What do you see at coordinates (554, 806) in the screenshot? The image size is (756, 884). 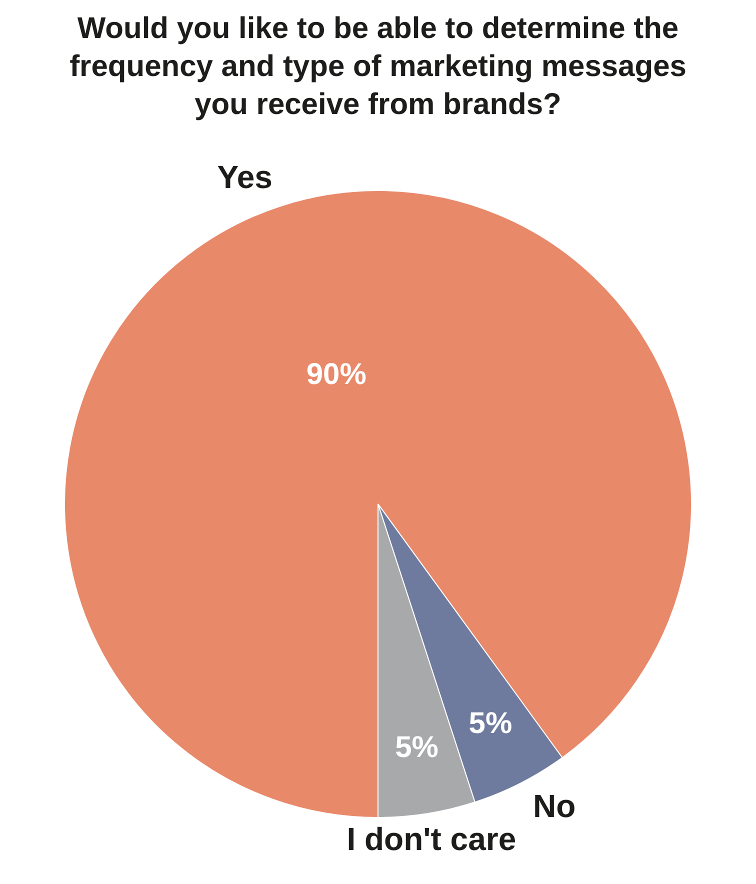 I see `slice-label: No` at bounding box center [554, 806].